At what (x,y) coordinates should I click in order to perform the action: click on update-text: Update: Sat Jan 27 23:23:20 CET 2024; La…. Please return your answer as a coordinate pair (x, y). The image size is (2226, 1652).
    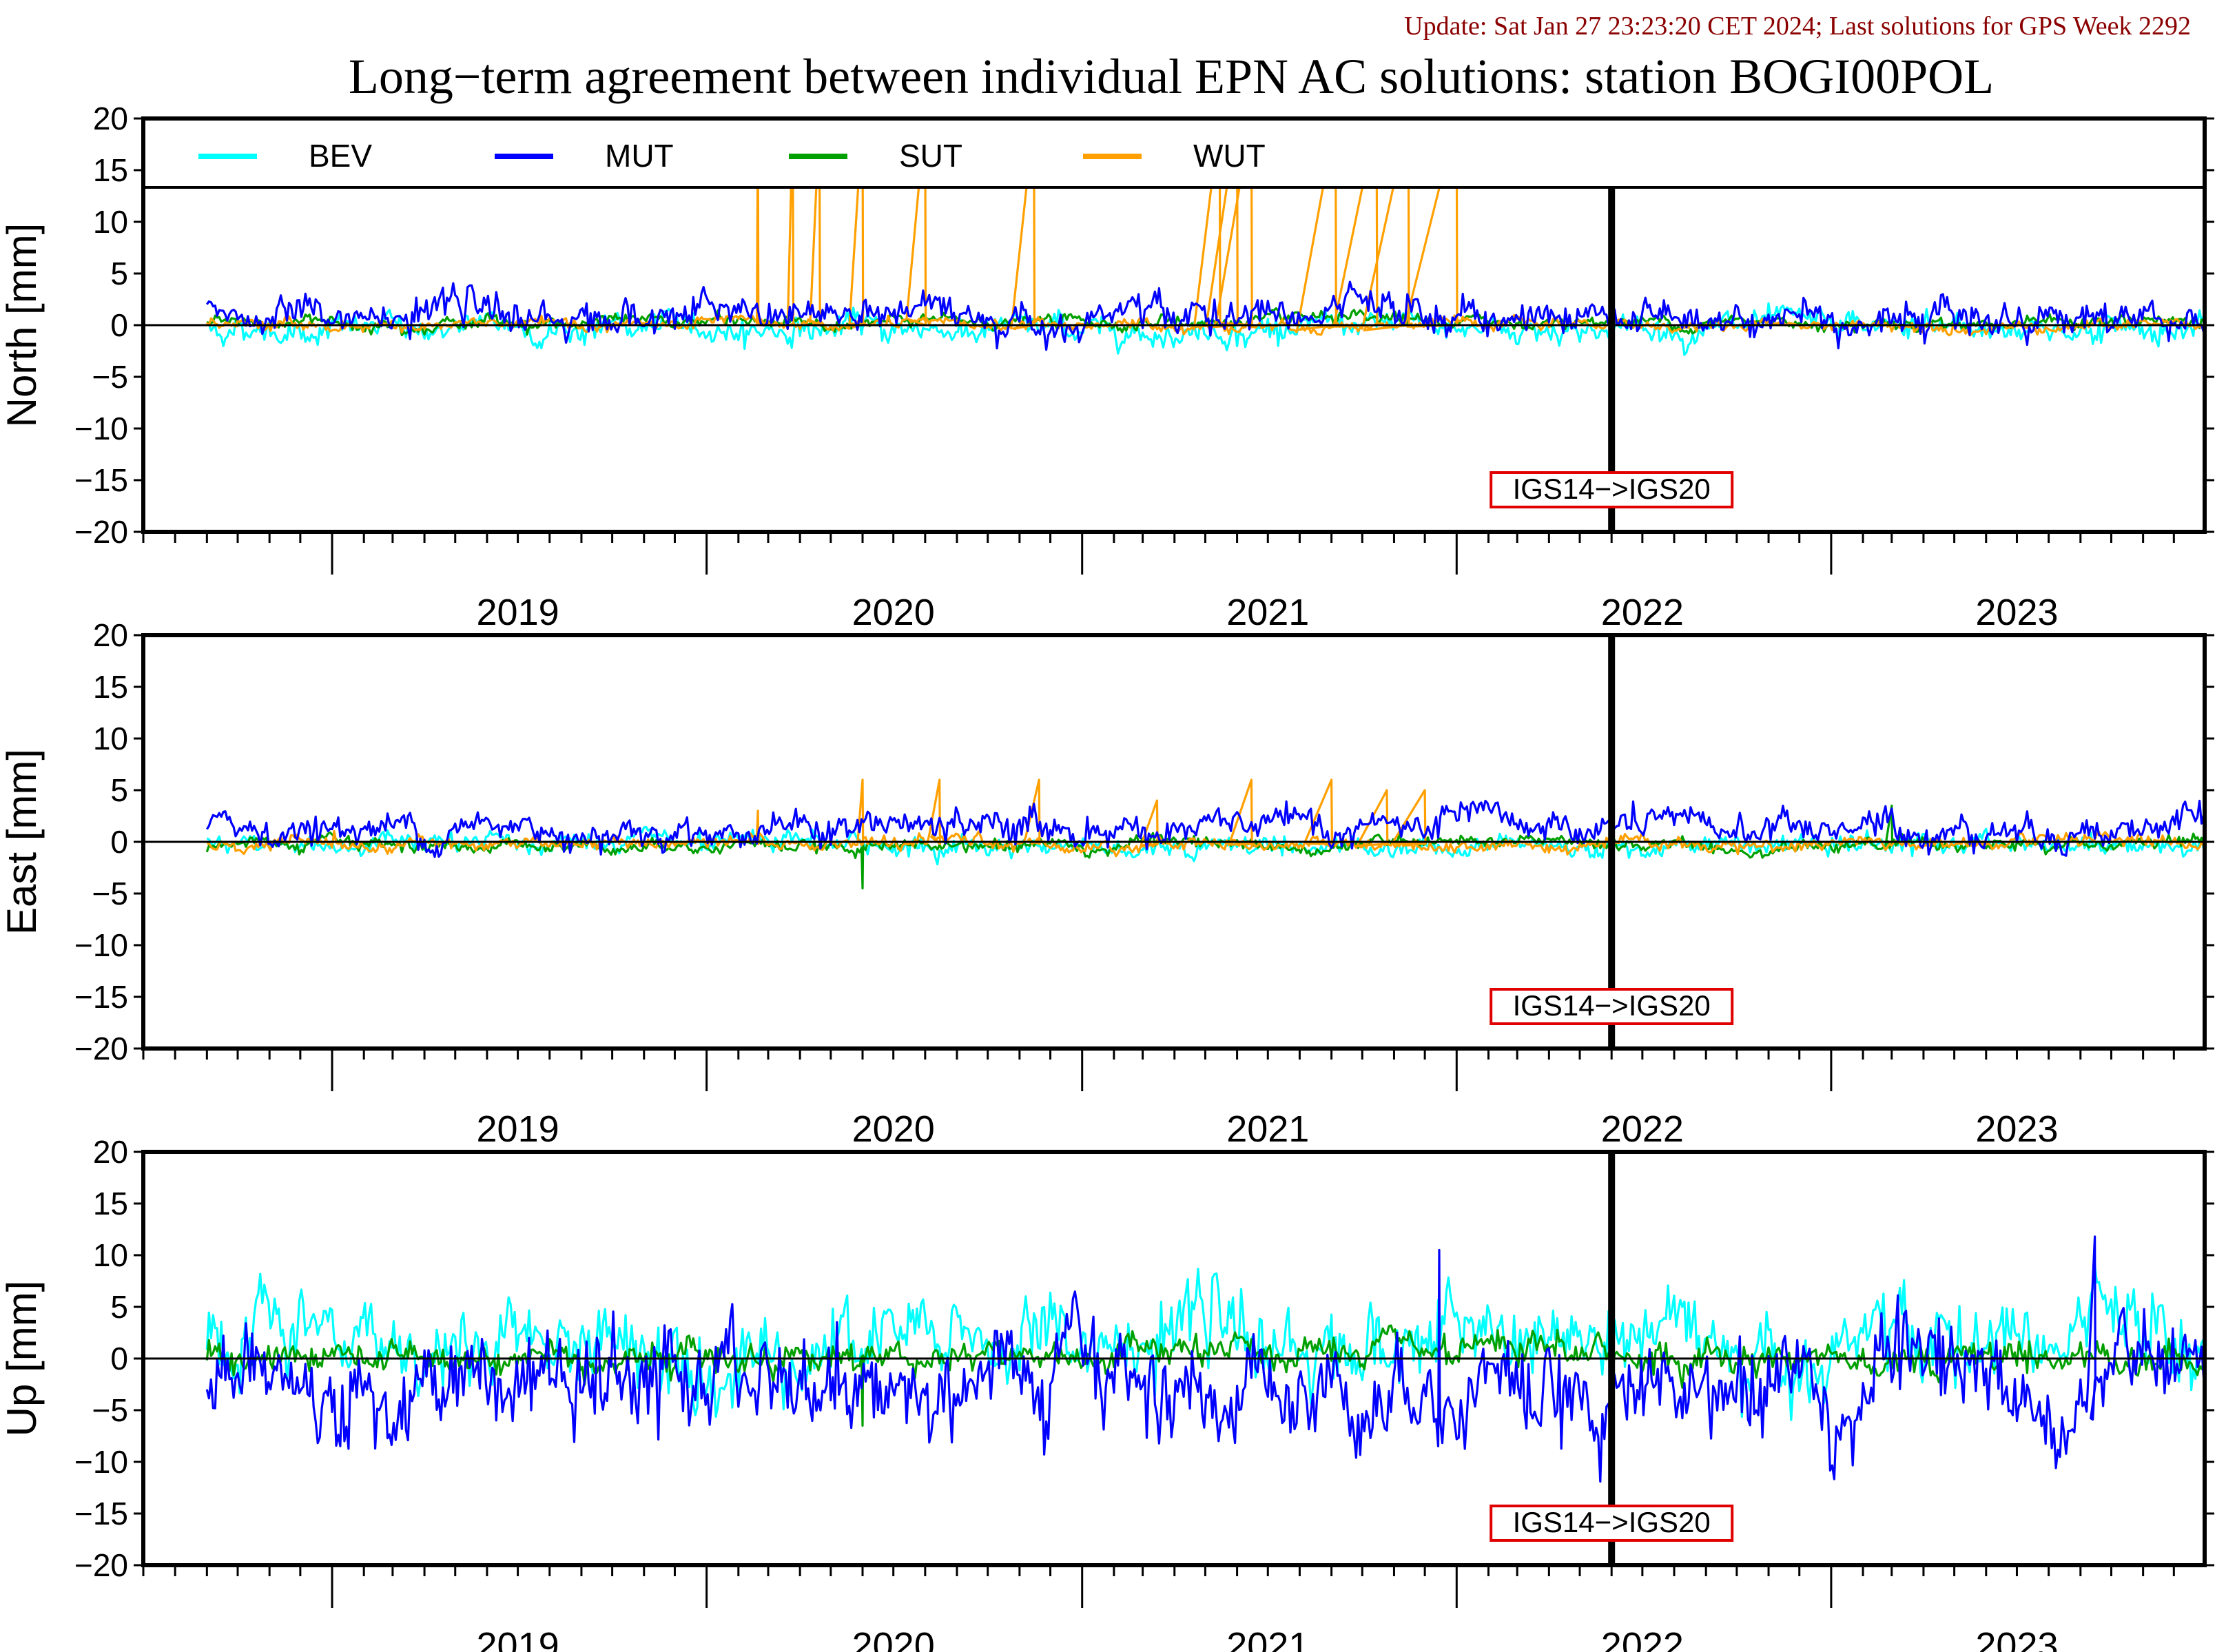
    Looking at the image, I should click on (1797, 26).